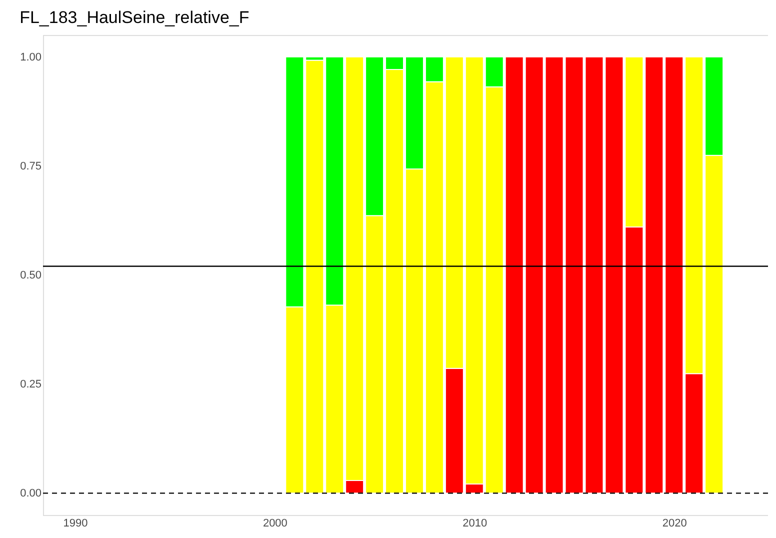 This screenshot has width=776, height=538. What do you see at coordinates (31, 57) in the screenshot?
I see `y-tick-label: 1.00` at bounding box center [31, 57].